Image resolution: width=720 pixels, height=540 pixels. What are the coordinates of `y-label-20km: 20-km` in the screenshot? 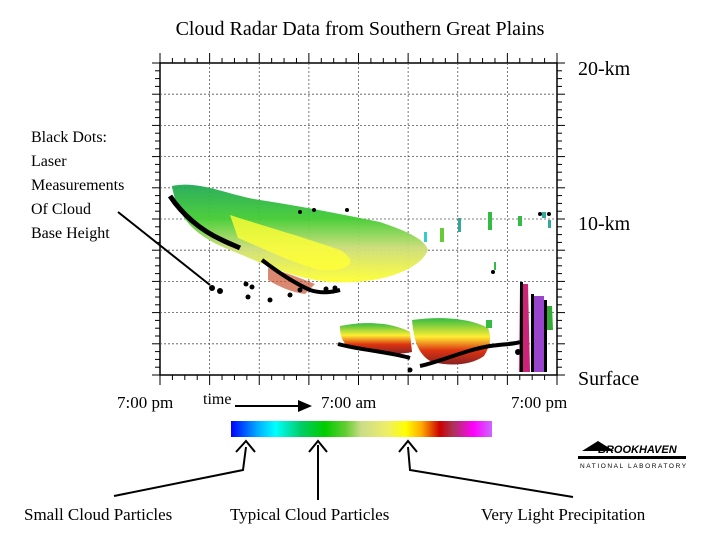 It's located at (604, 69).